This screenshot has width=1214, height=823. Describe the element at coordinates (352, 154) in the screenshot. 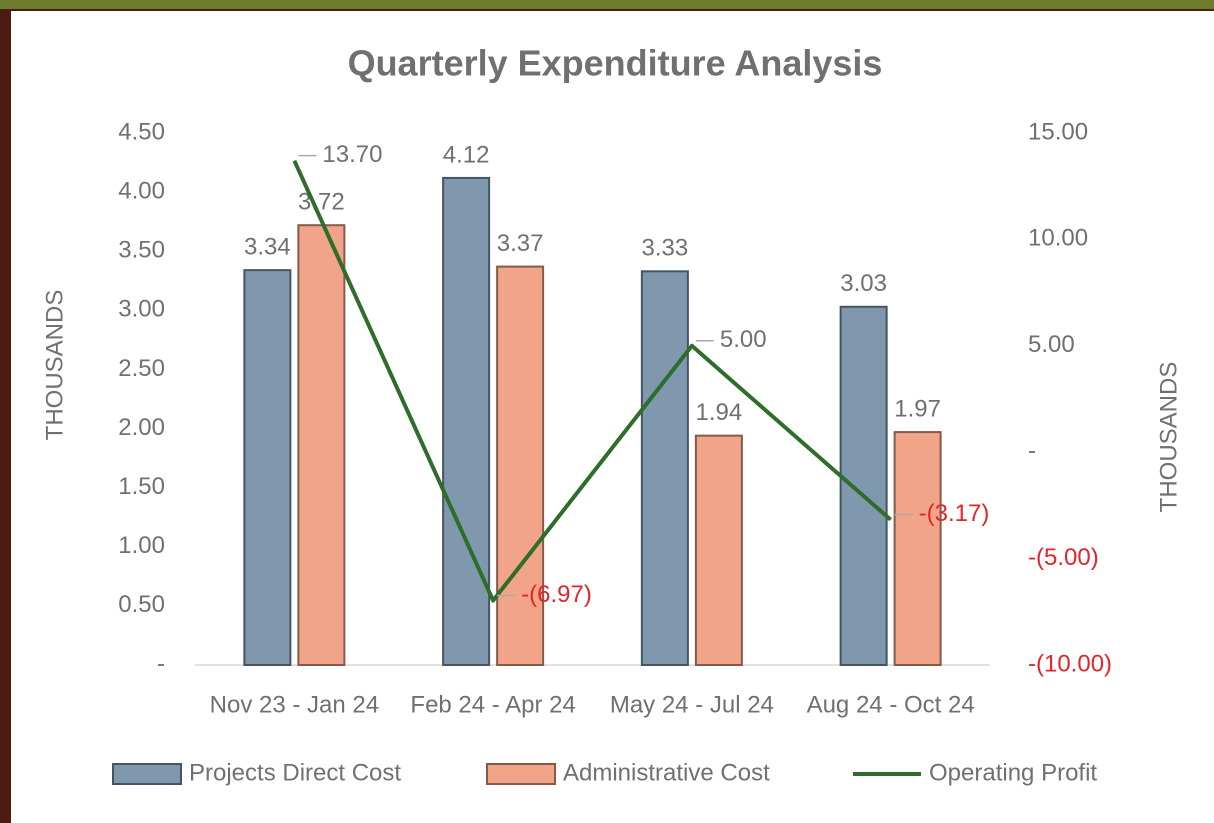

I see `data-label: 13.70` at that location.